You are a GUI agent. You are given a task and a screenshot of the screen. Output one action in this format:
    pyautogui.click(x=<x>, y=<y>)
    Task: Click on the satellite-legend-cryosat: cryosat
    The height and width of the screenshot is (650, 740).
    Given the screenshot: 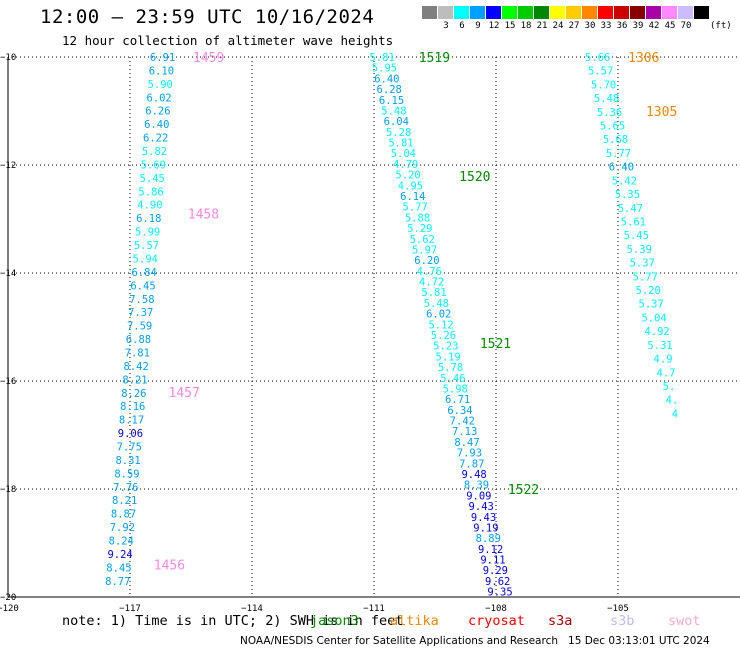 What is the action you would take?
    pyautogui.click(x=496, y=621)
    